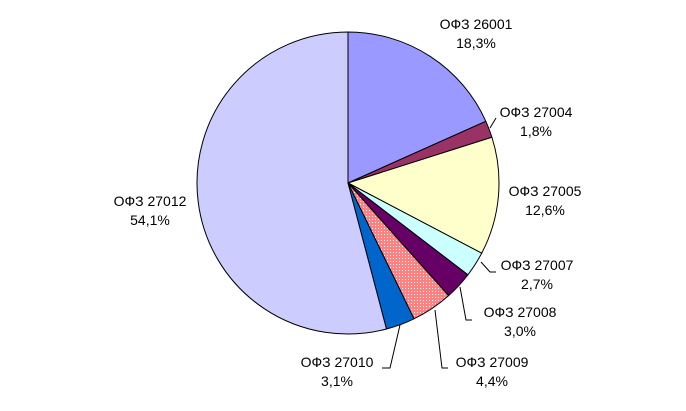 This screenshot has height=411, width=686. Describe the element at coordinates (476, 24) in the screenshot. I see `slice-label-1: ОФЗ 26001` at that location.